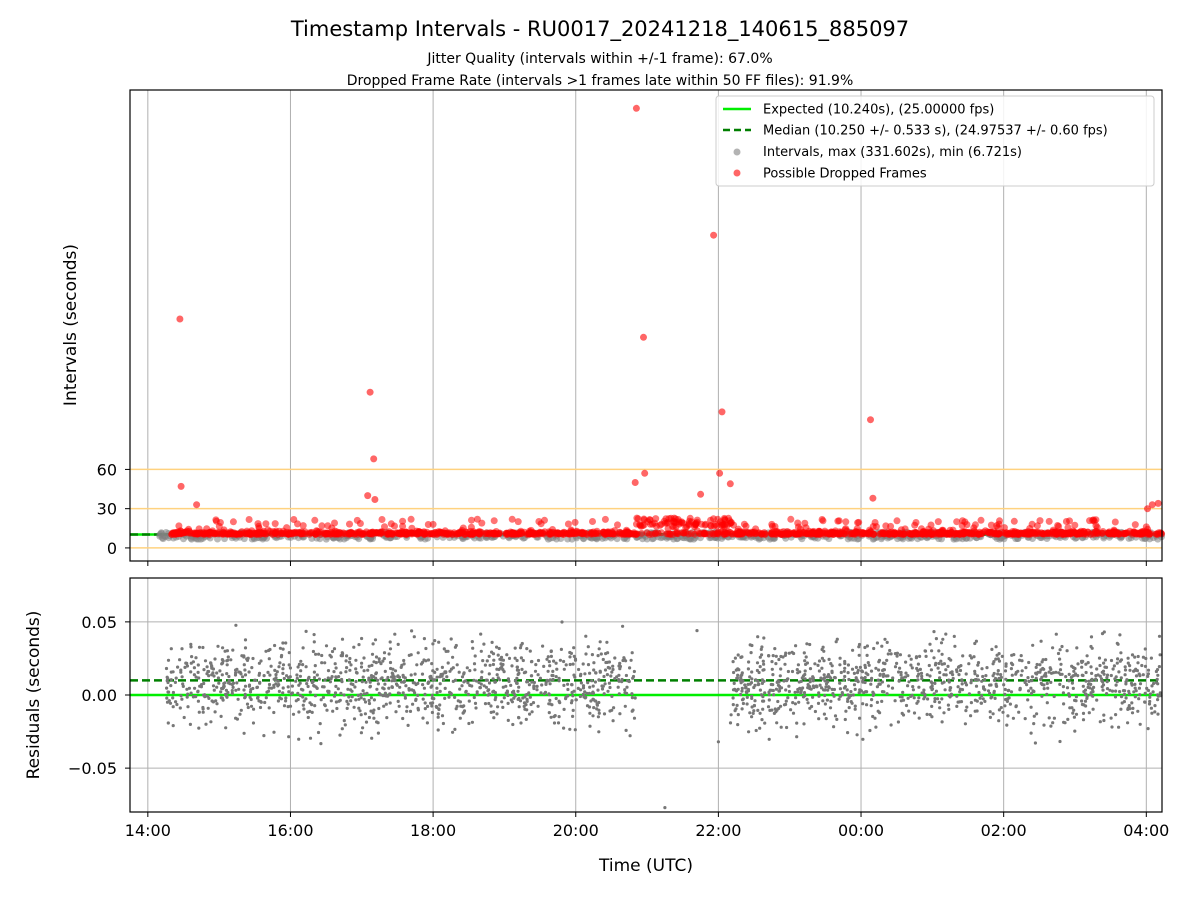  I want to click on legend-dropped-swatch, so click(737, 173).